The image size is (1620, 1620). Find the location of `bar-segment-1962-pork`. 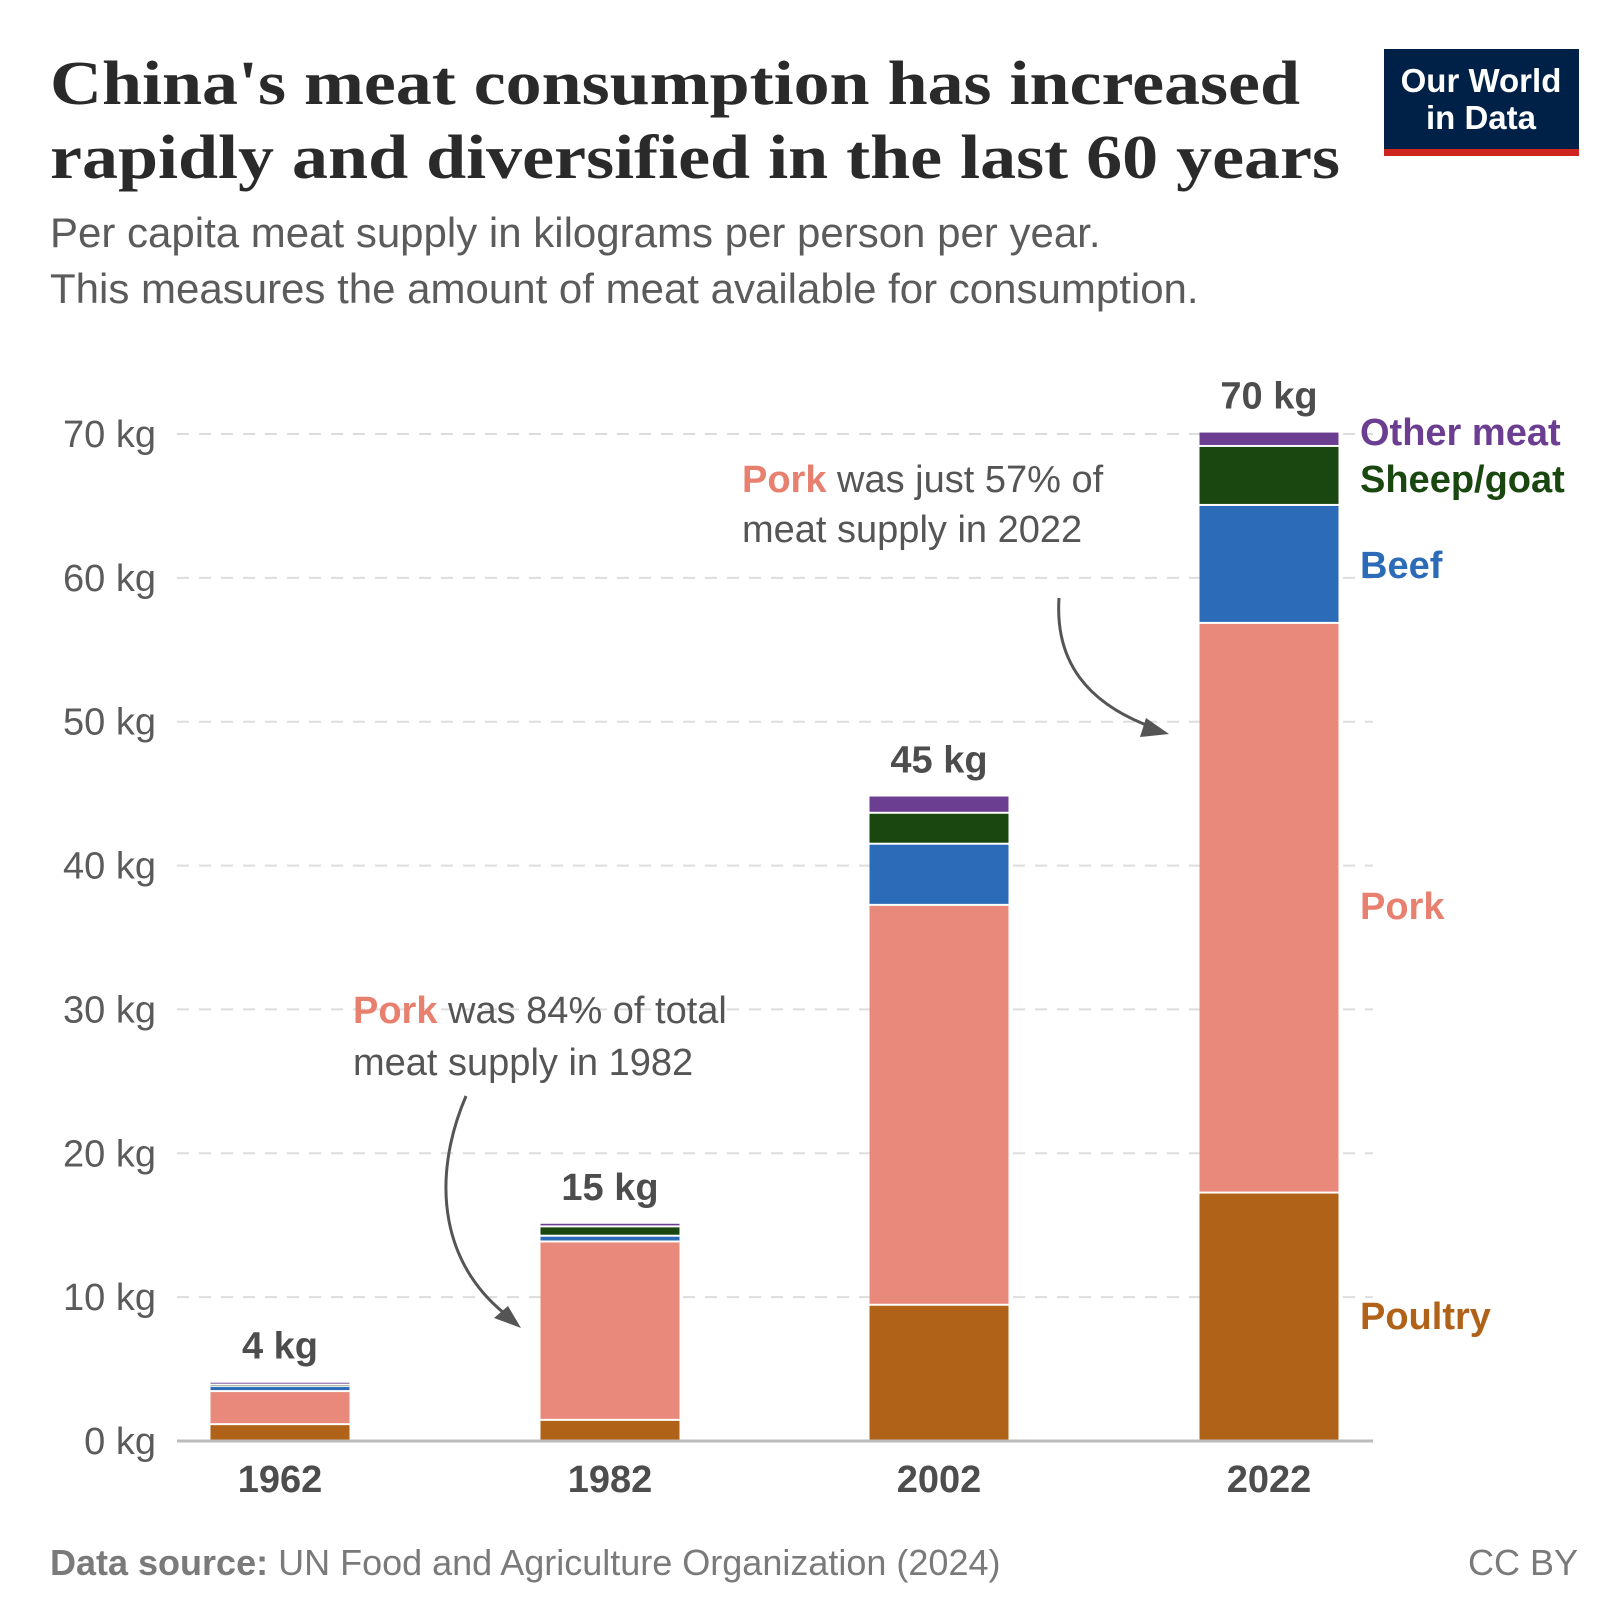

bar-segment-1962-pork is located at coordinates (280, 1408).